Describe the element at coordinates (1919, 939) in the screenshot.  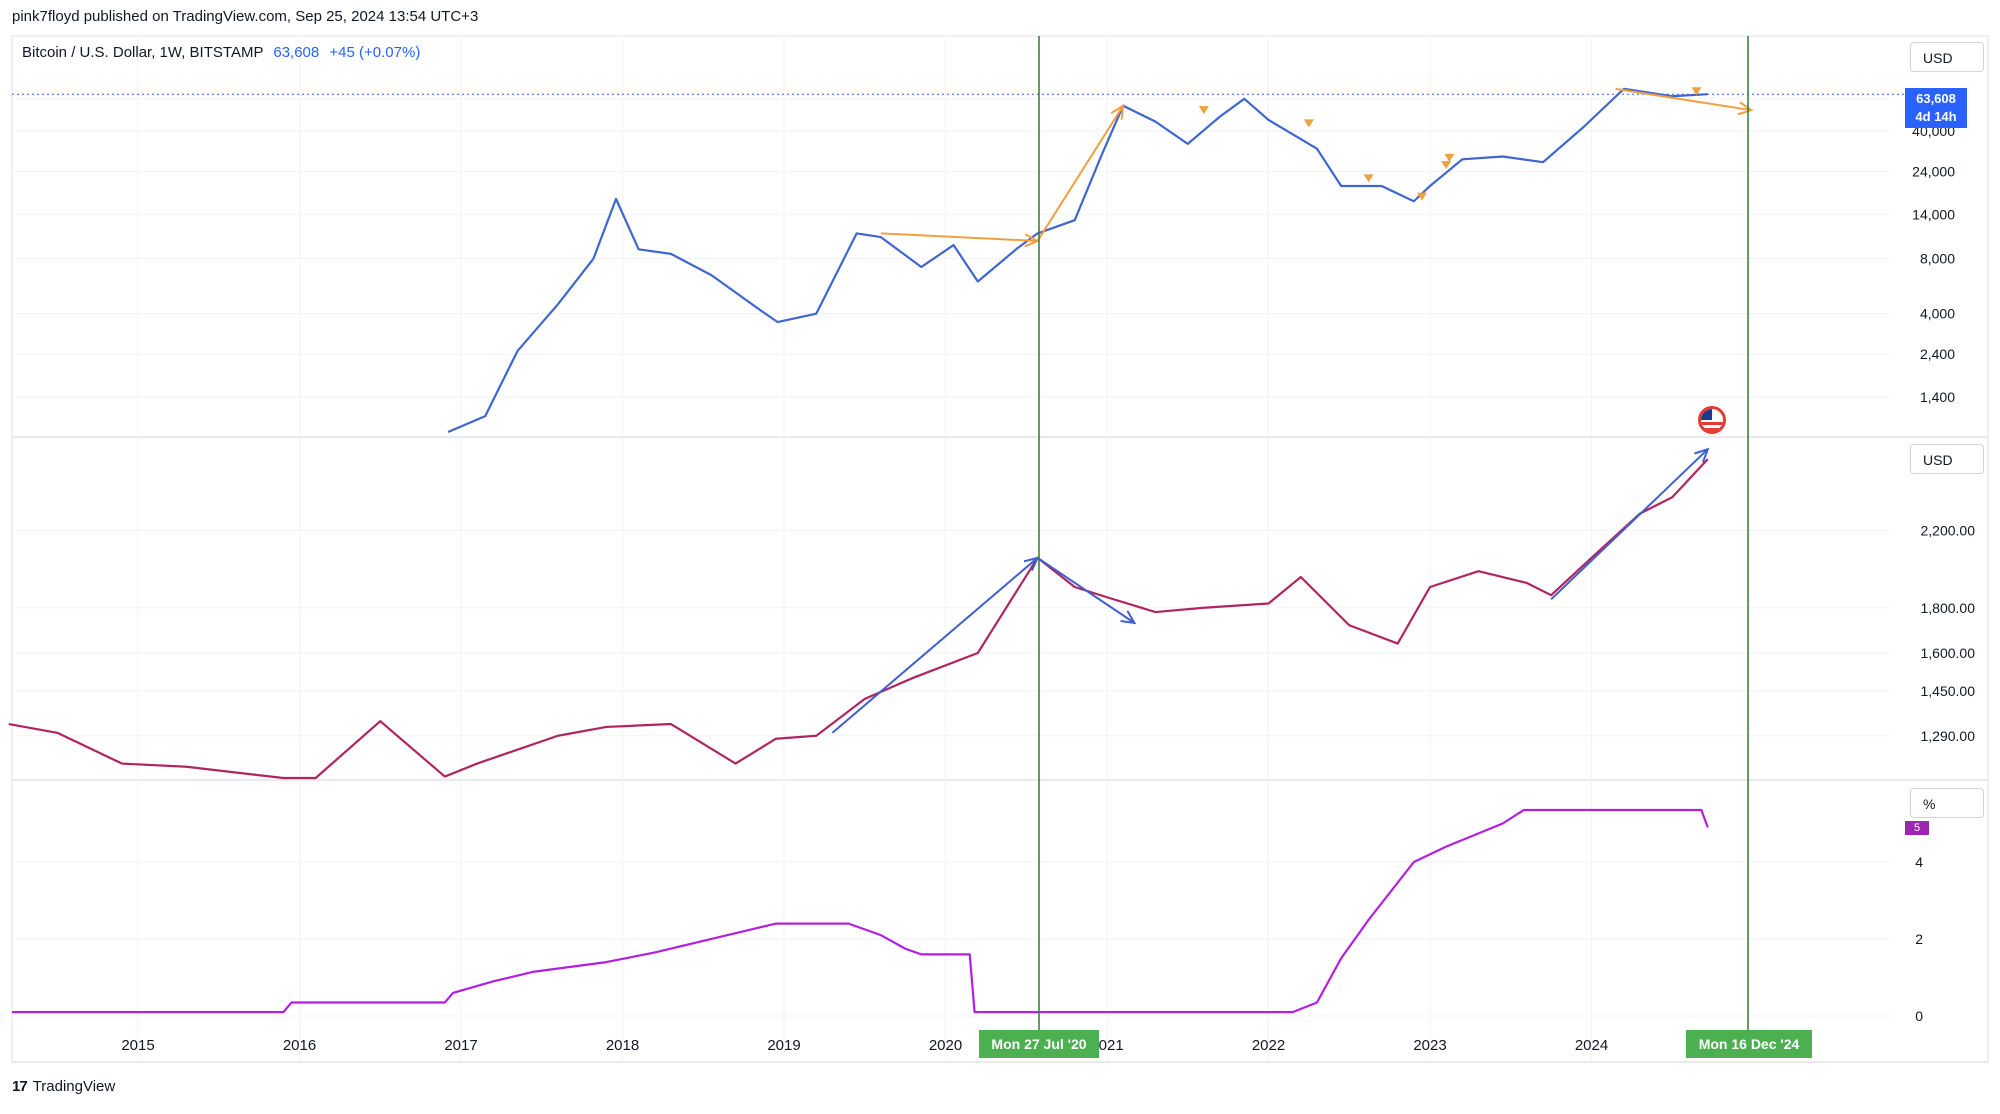
I see `y-tick-label: 2` at that location.